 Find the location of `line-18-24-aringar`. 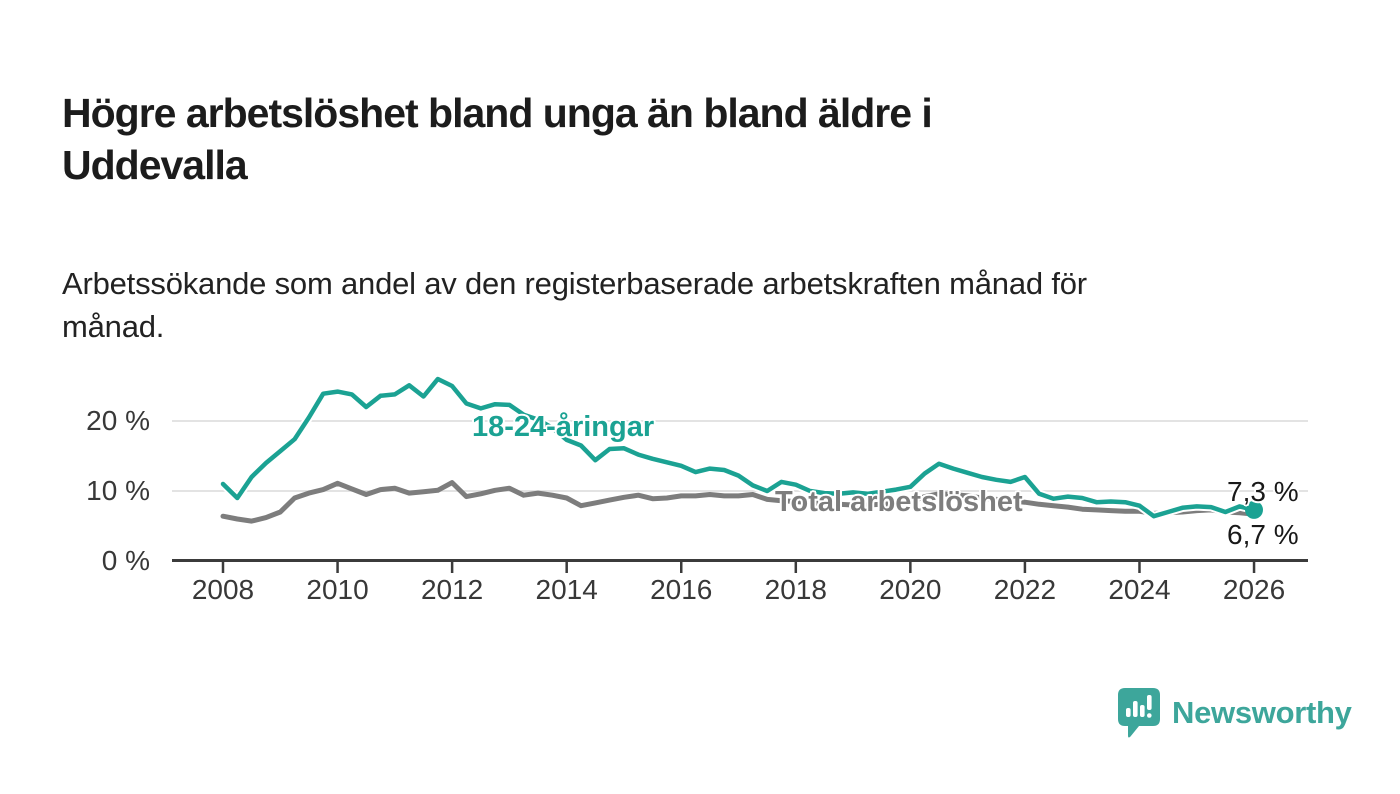

line-18-24-aringar is located at coordinates (738, 447).